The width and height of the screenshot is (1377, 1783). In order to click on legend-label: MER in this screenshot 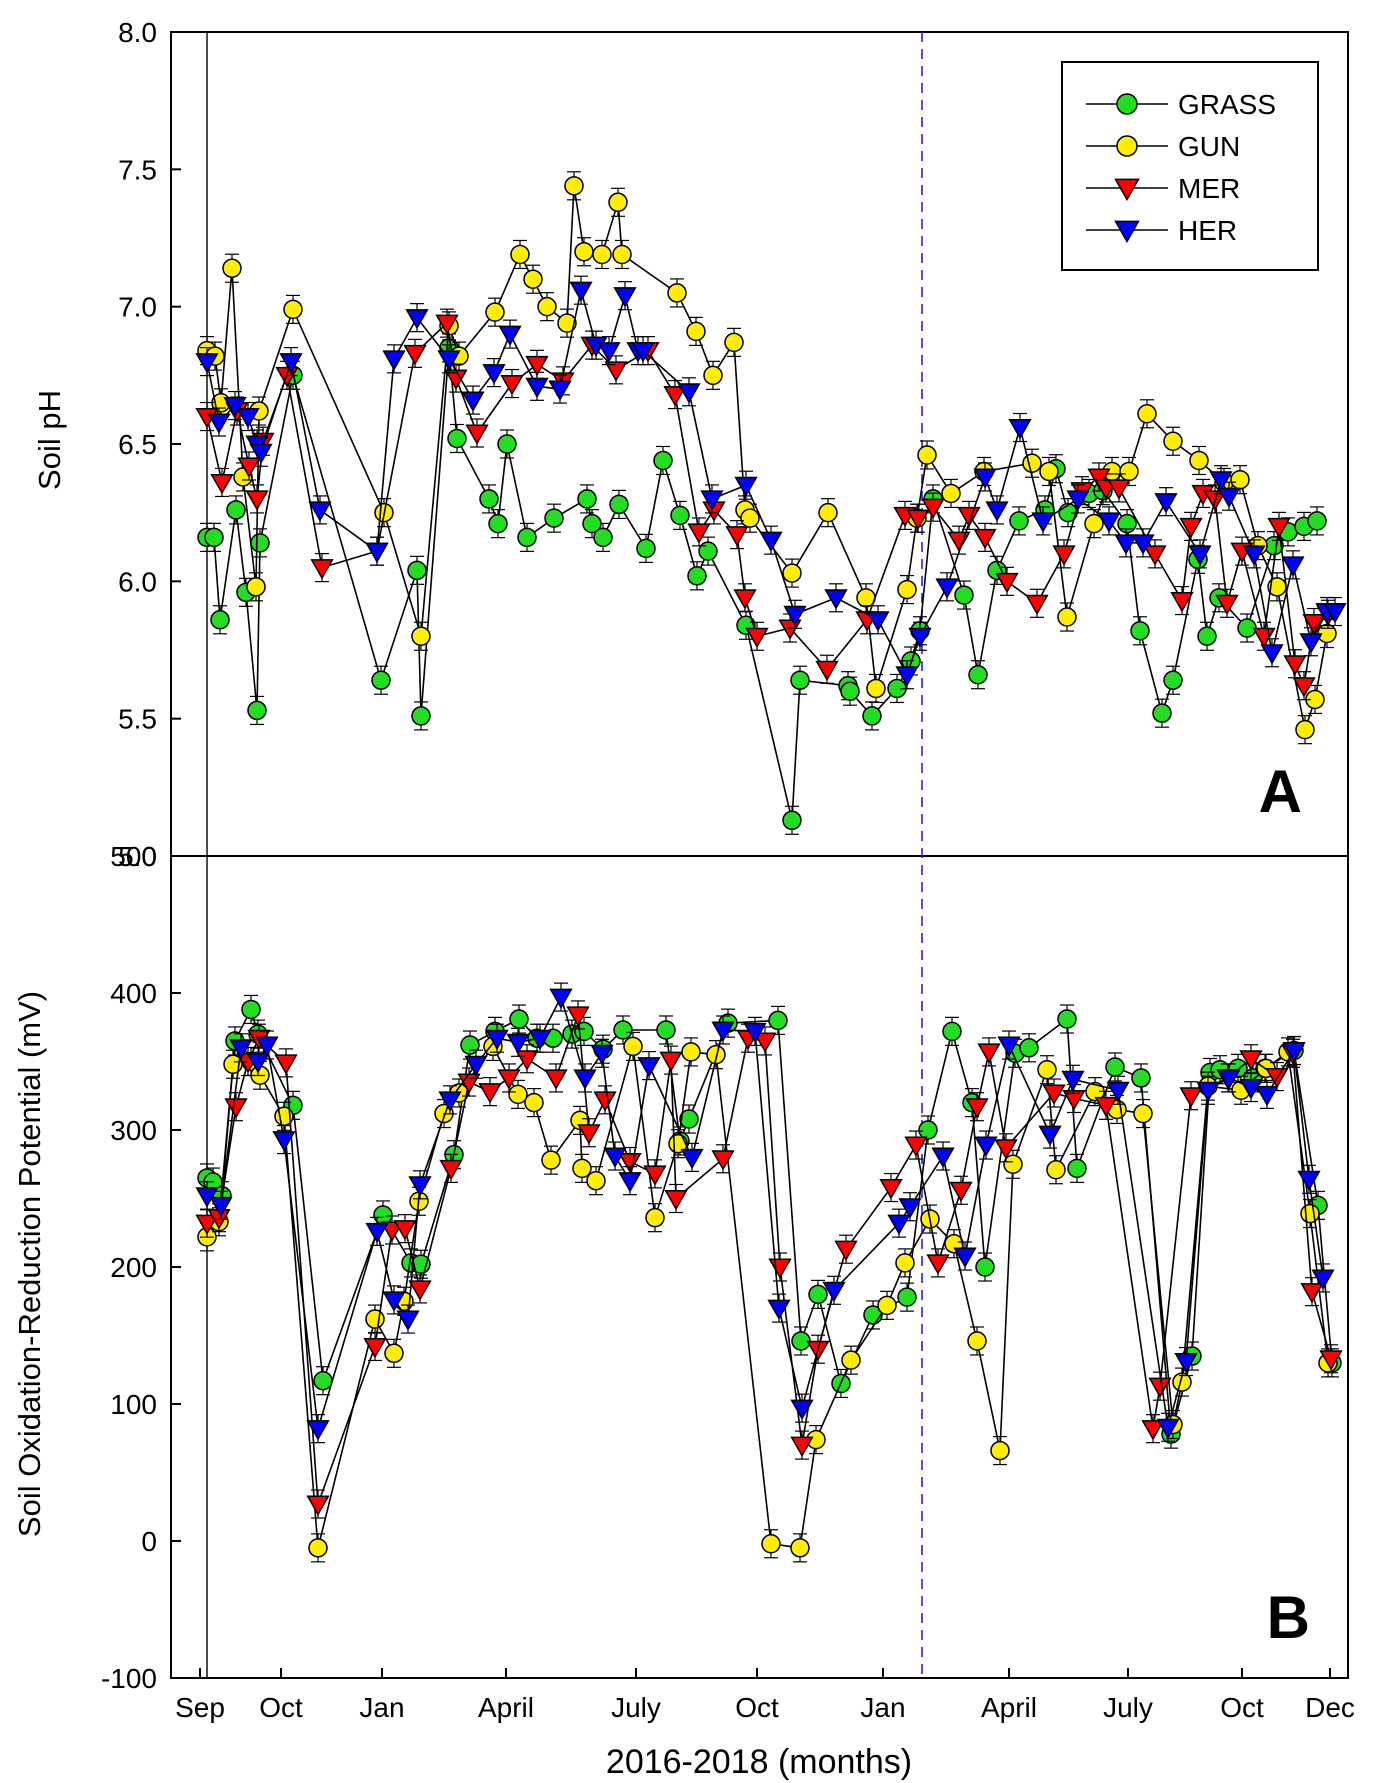, I will do `click(1209, 188)`.